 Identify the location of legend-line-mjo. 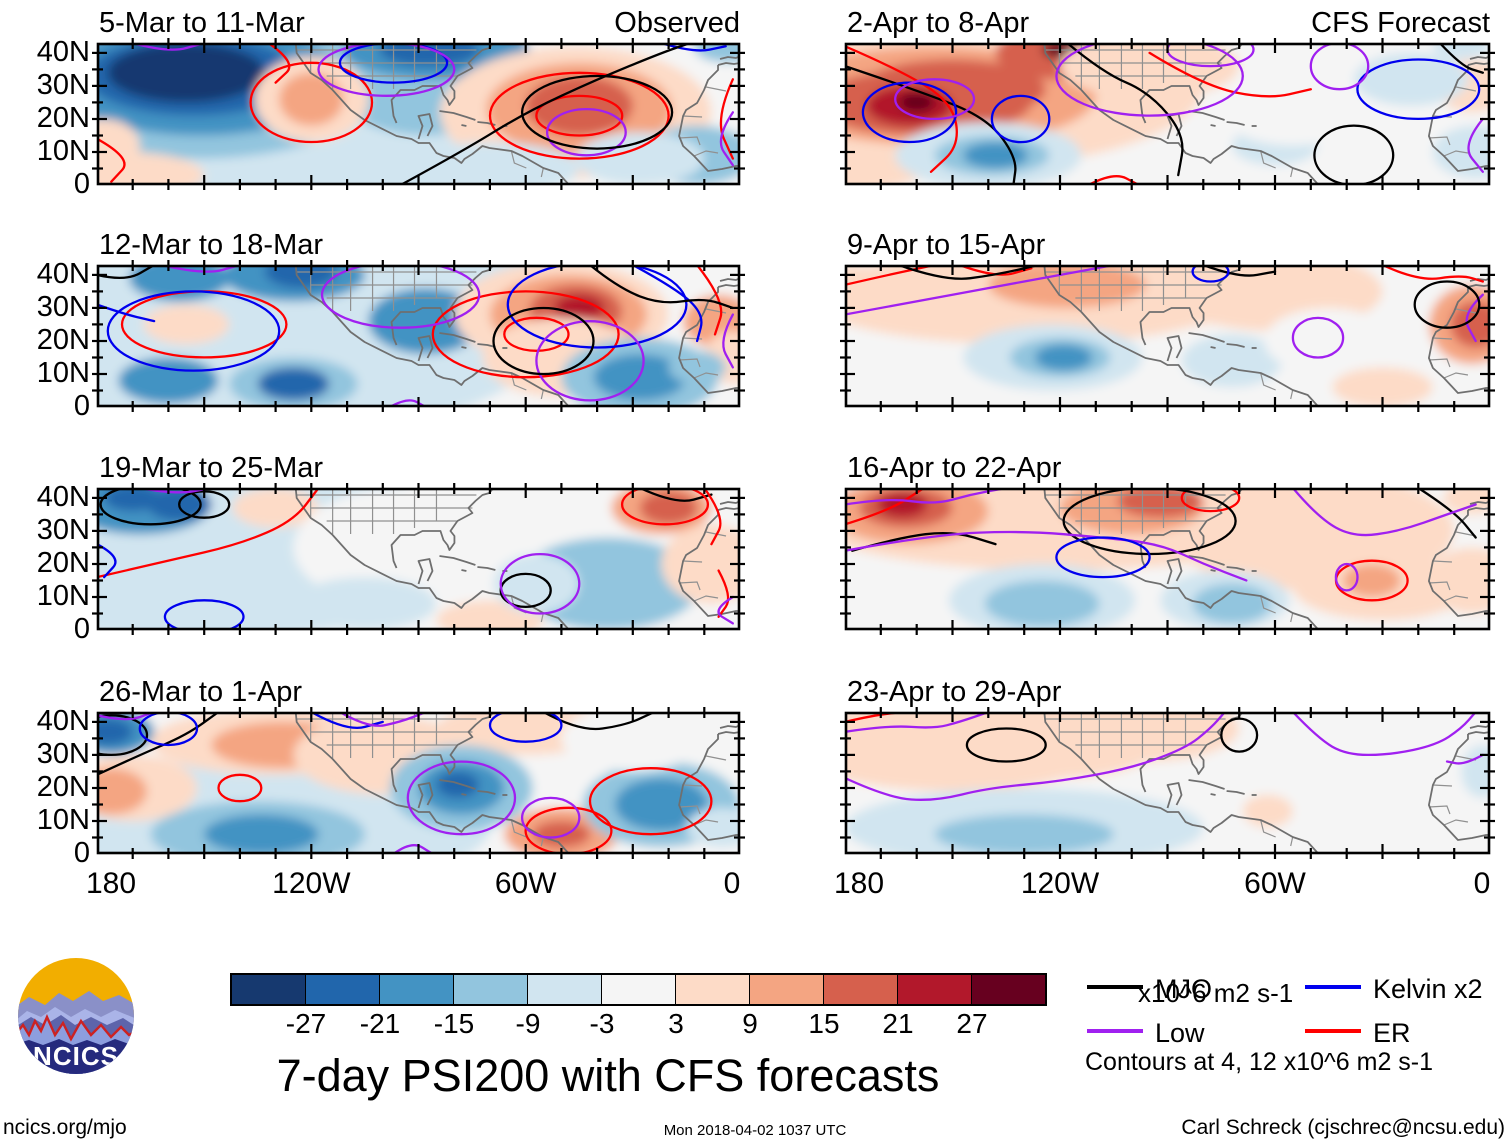
(1115, 987).